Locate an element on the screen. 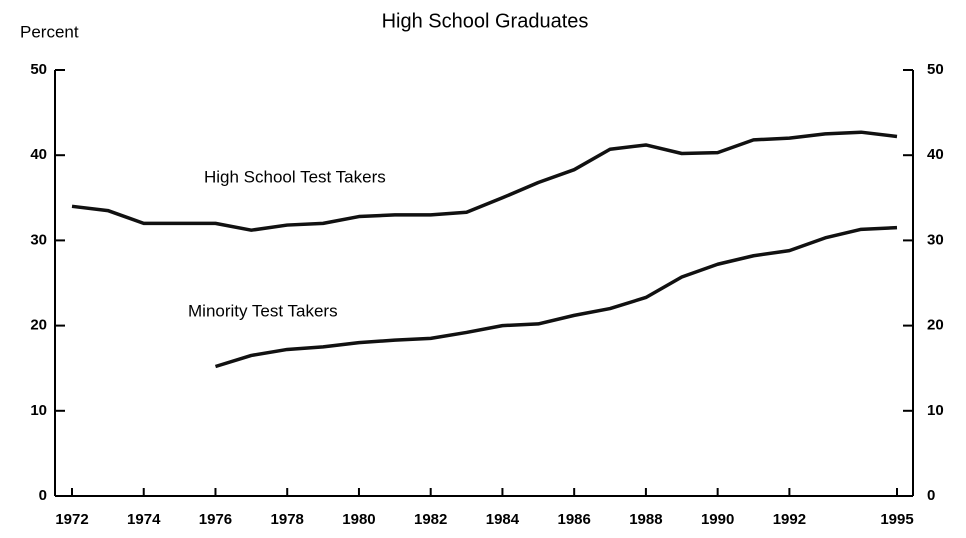 Image resolution: width=966 pixels, height=538 pixels. x-tick-label: 1988 is located at coordinates (645, 519).